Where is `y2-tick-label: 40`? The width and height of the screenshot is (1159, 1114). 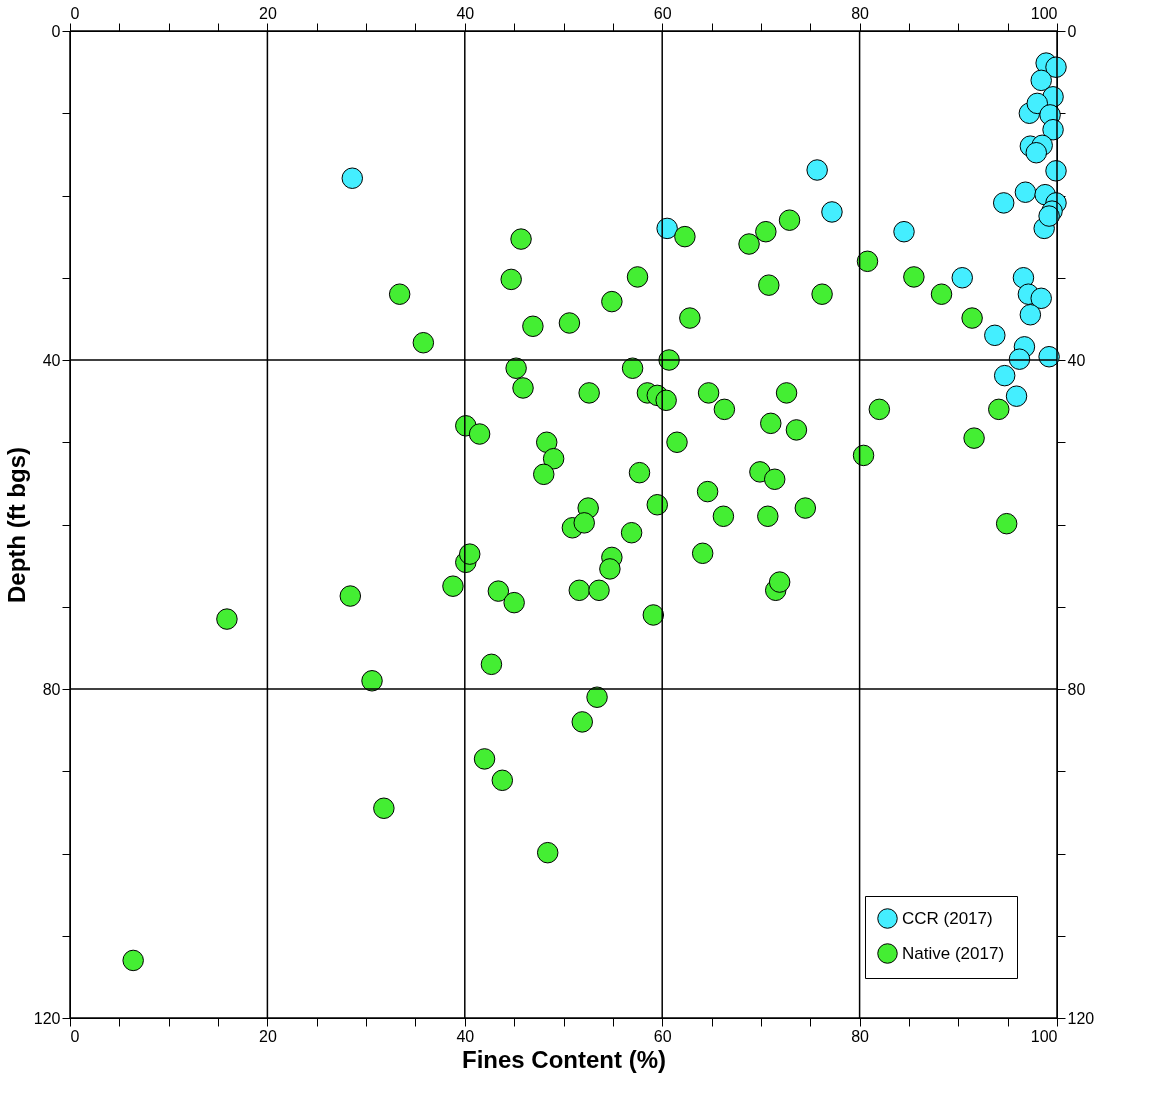
y2-tick-label: 40 is located at coordinates (1076, 360).